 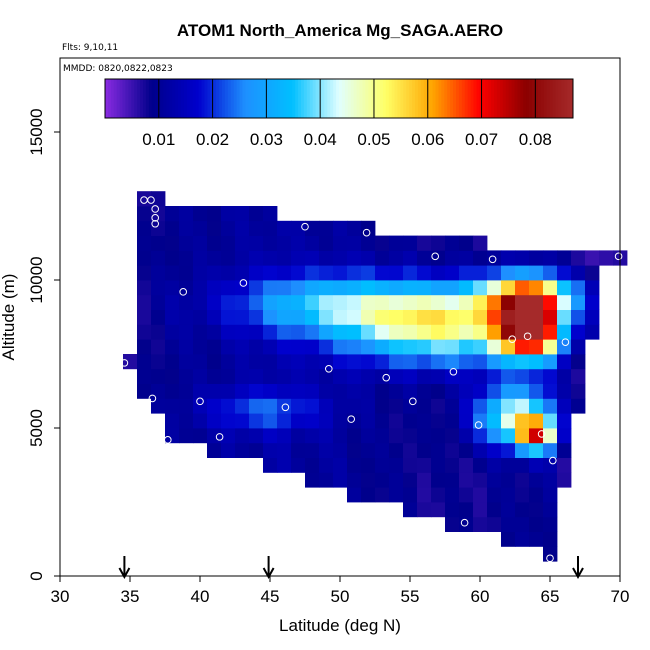 What do you see at coordinates (60, 596) in the screenshot?
I see `x-tick-label: 30` at bounding box center [60, 596].